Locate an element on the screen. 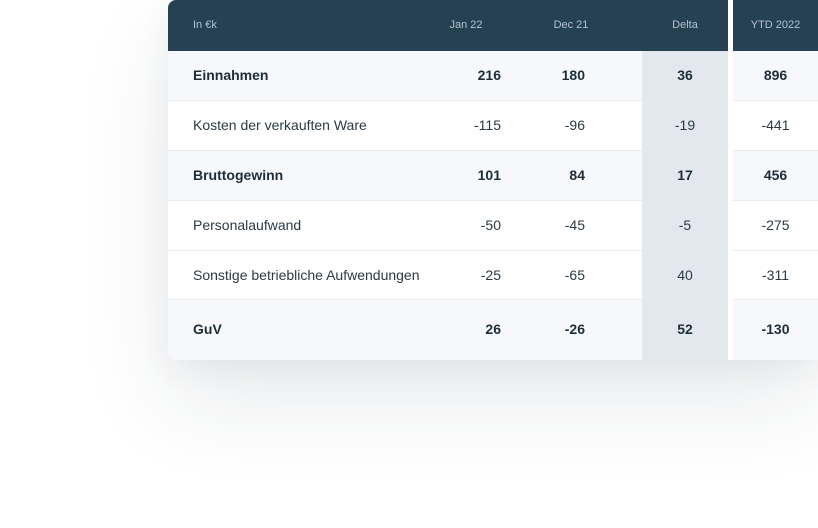 The height and width of the screenshot is (528, 818). header-delta: Delta is located at coordinates (685, 25).